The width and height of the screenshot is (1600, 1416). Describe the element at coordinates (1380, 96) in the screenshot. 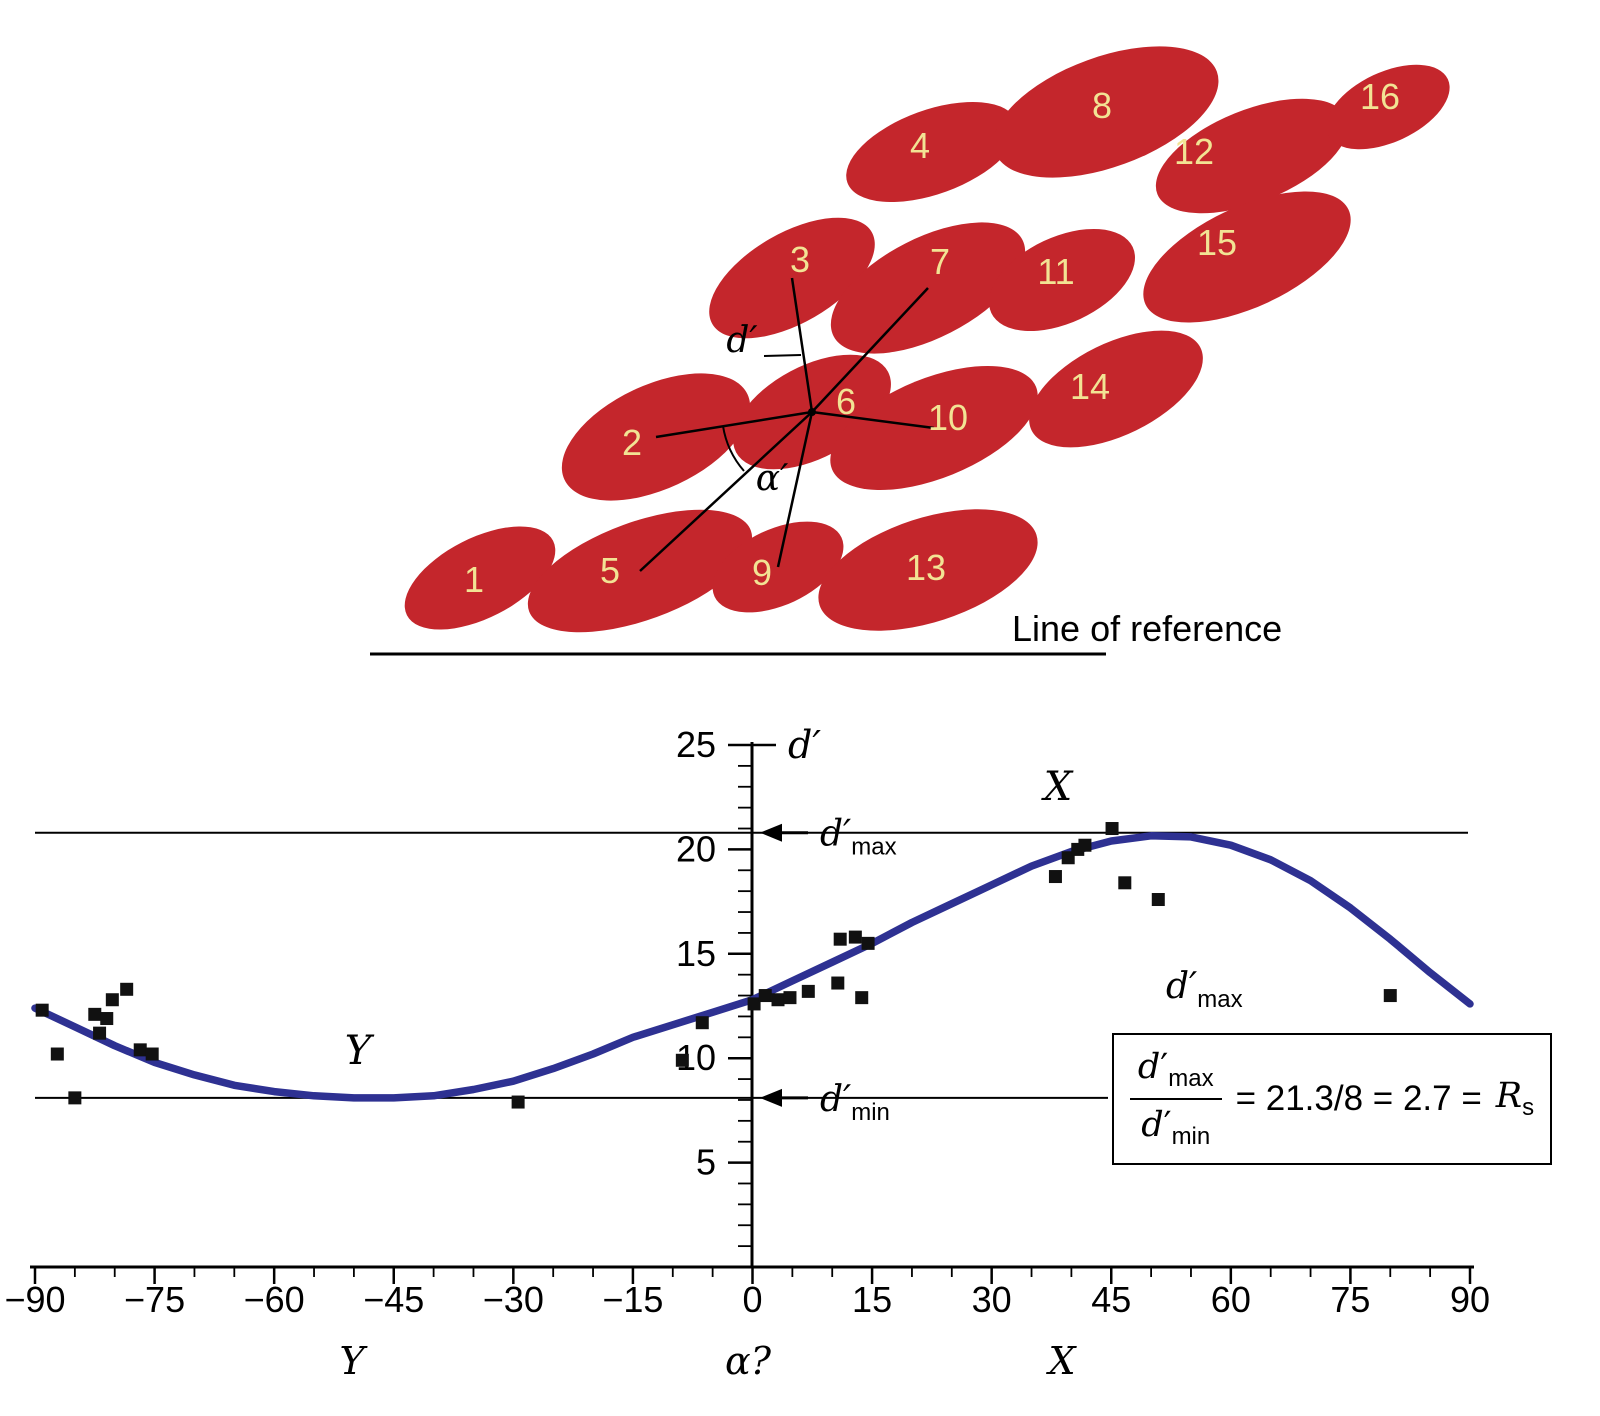

I see `ellipse-number-16: 16` at that location.